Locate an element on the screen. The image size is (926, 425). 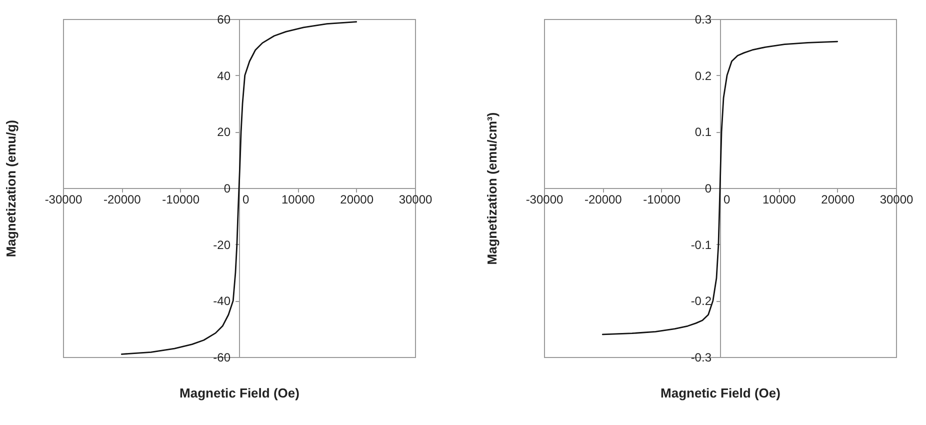
y-tick-label: 0.3 is located at coordinates (703, 19).